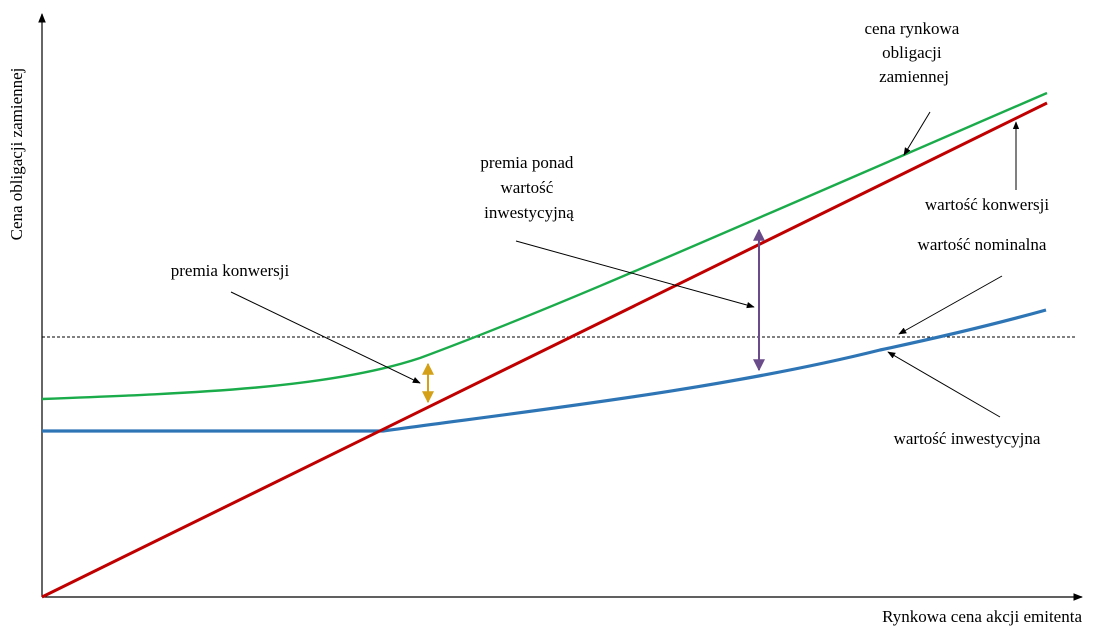 This screenshot has height=629, width=1094. I want to click on conversion-value-label: wartość konwersji, so click(987, 204).